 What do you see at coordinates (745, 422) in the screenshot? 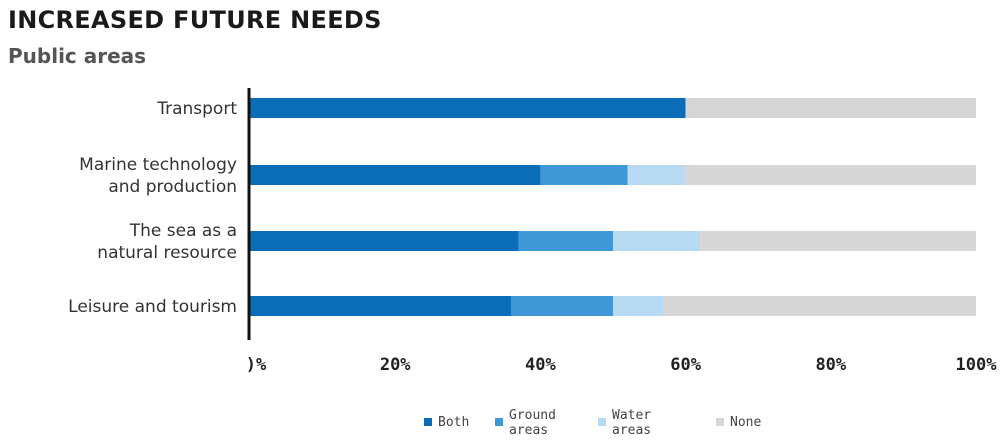
I see `legend-label-none: None` at bounding box center [745, 422].